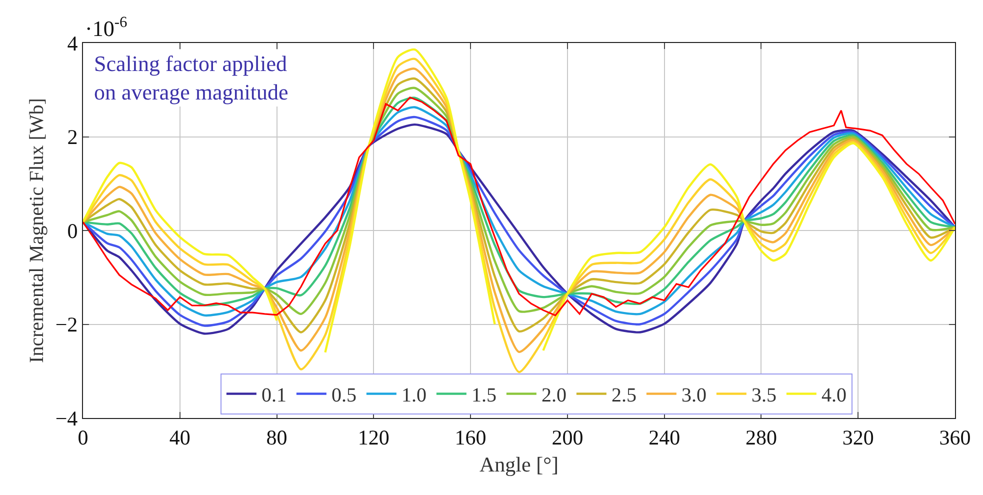 This screenshot has width=983, height=495. What do you see at coordinates (72, 137) in the screenshot?
I see `y-tick-label: 2` at bounding box center [72, 137].